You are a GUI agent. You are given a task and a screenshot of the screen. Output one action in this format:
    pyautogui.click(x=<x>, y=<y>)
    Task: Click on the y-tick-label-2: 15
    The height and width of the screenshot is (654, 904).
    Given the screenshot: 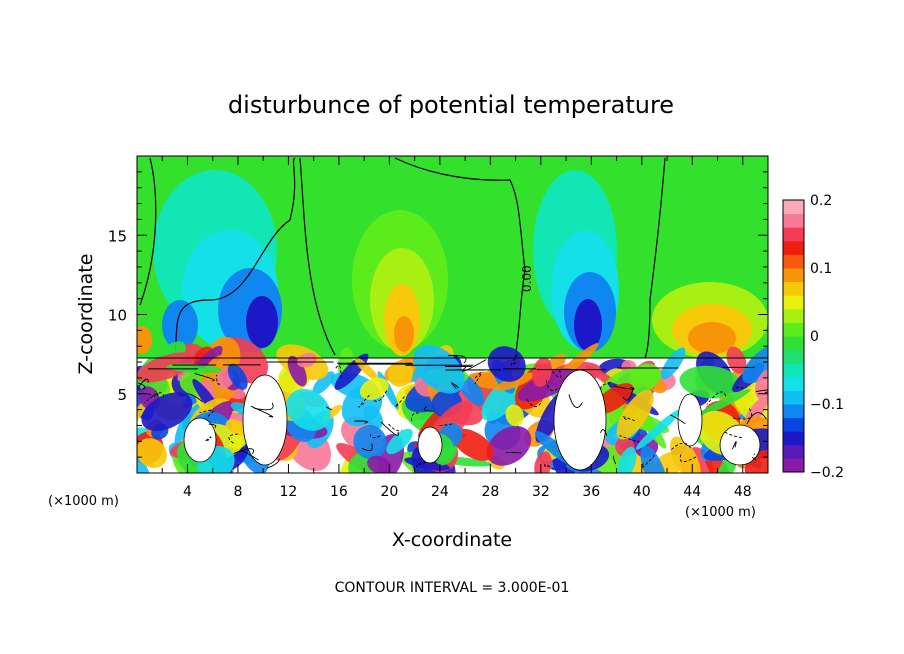 What is the action you would take?
    pyautogui.click(x=117, y=236)
    